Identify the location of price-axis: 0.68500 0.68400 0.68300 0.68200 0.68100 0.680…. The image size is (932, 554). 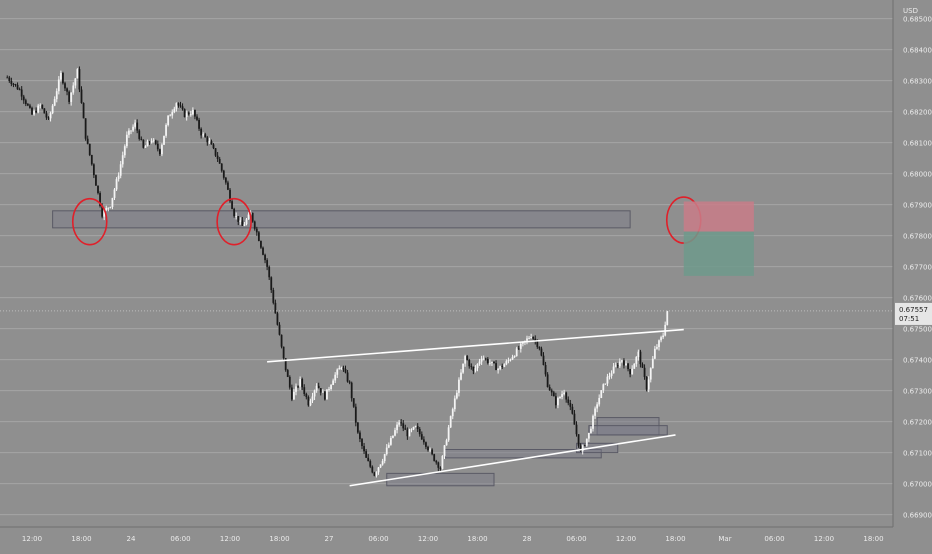
(917, 268).